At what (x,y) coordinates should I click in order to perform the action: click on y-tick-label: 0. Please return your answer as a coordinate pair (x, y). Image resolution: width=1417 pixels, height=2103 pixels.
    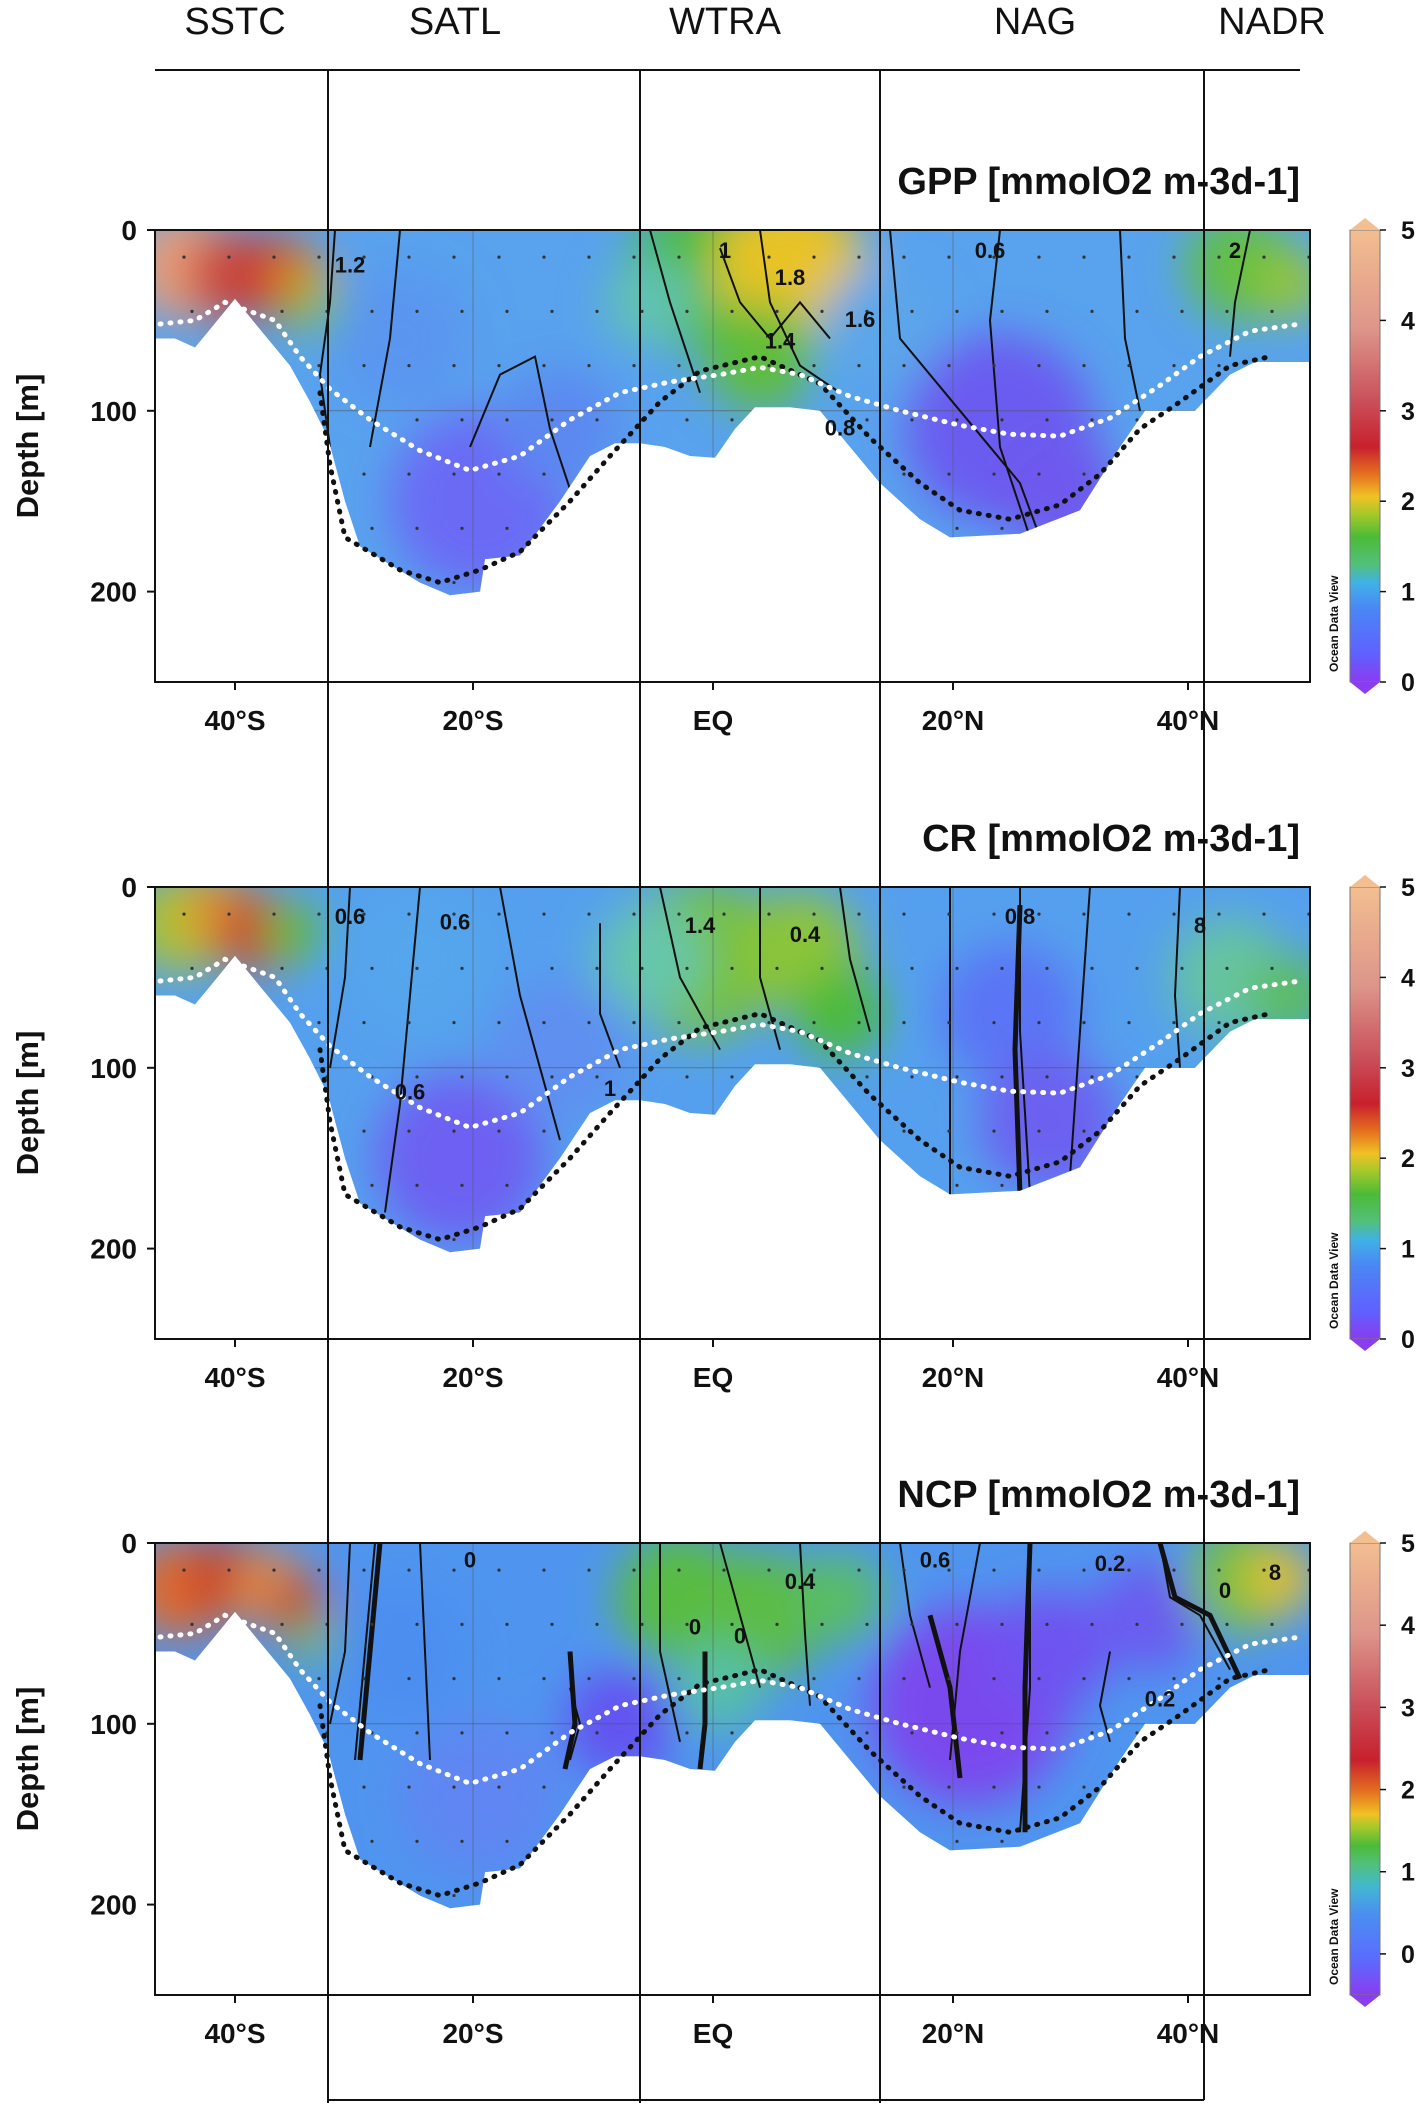
    Looking at the image, I should click on (129, 230).